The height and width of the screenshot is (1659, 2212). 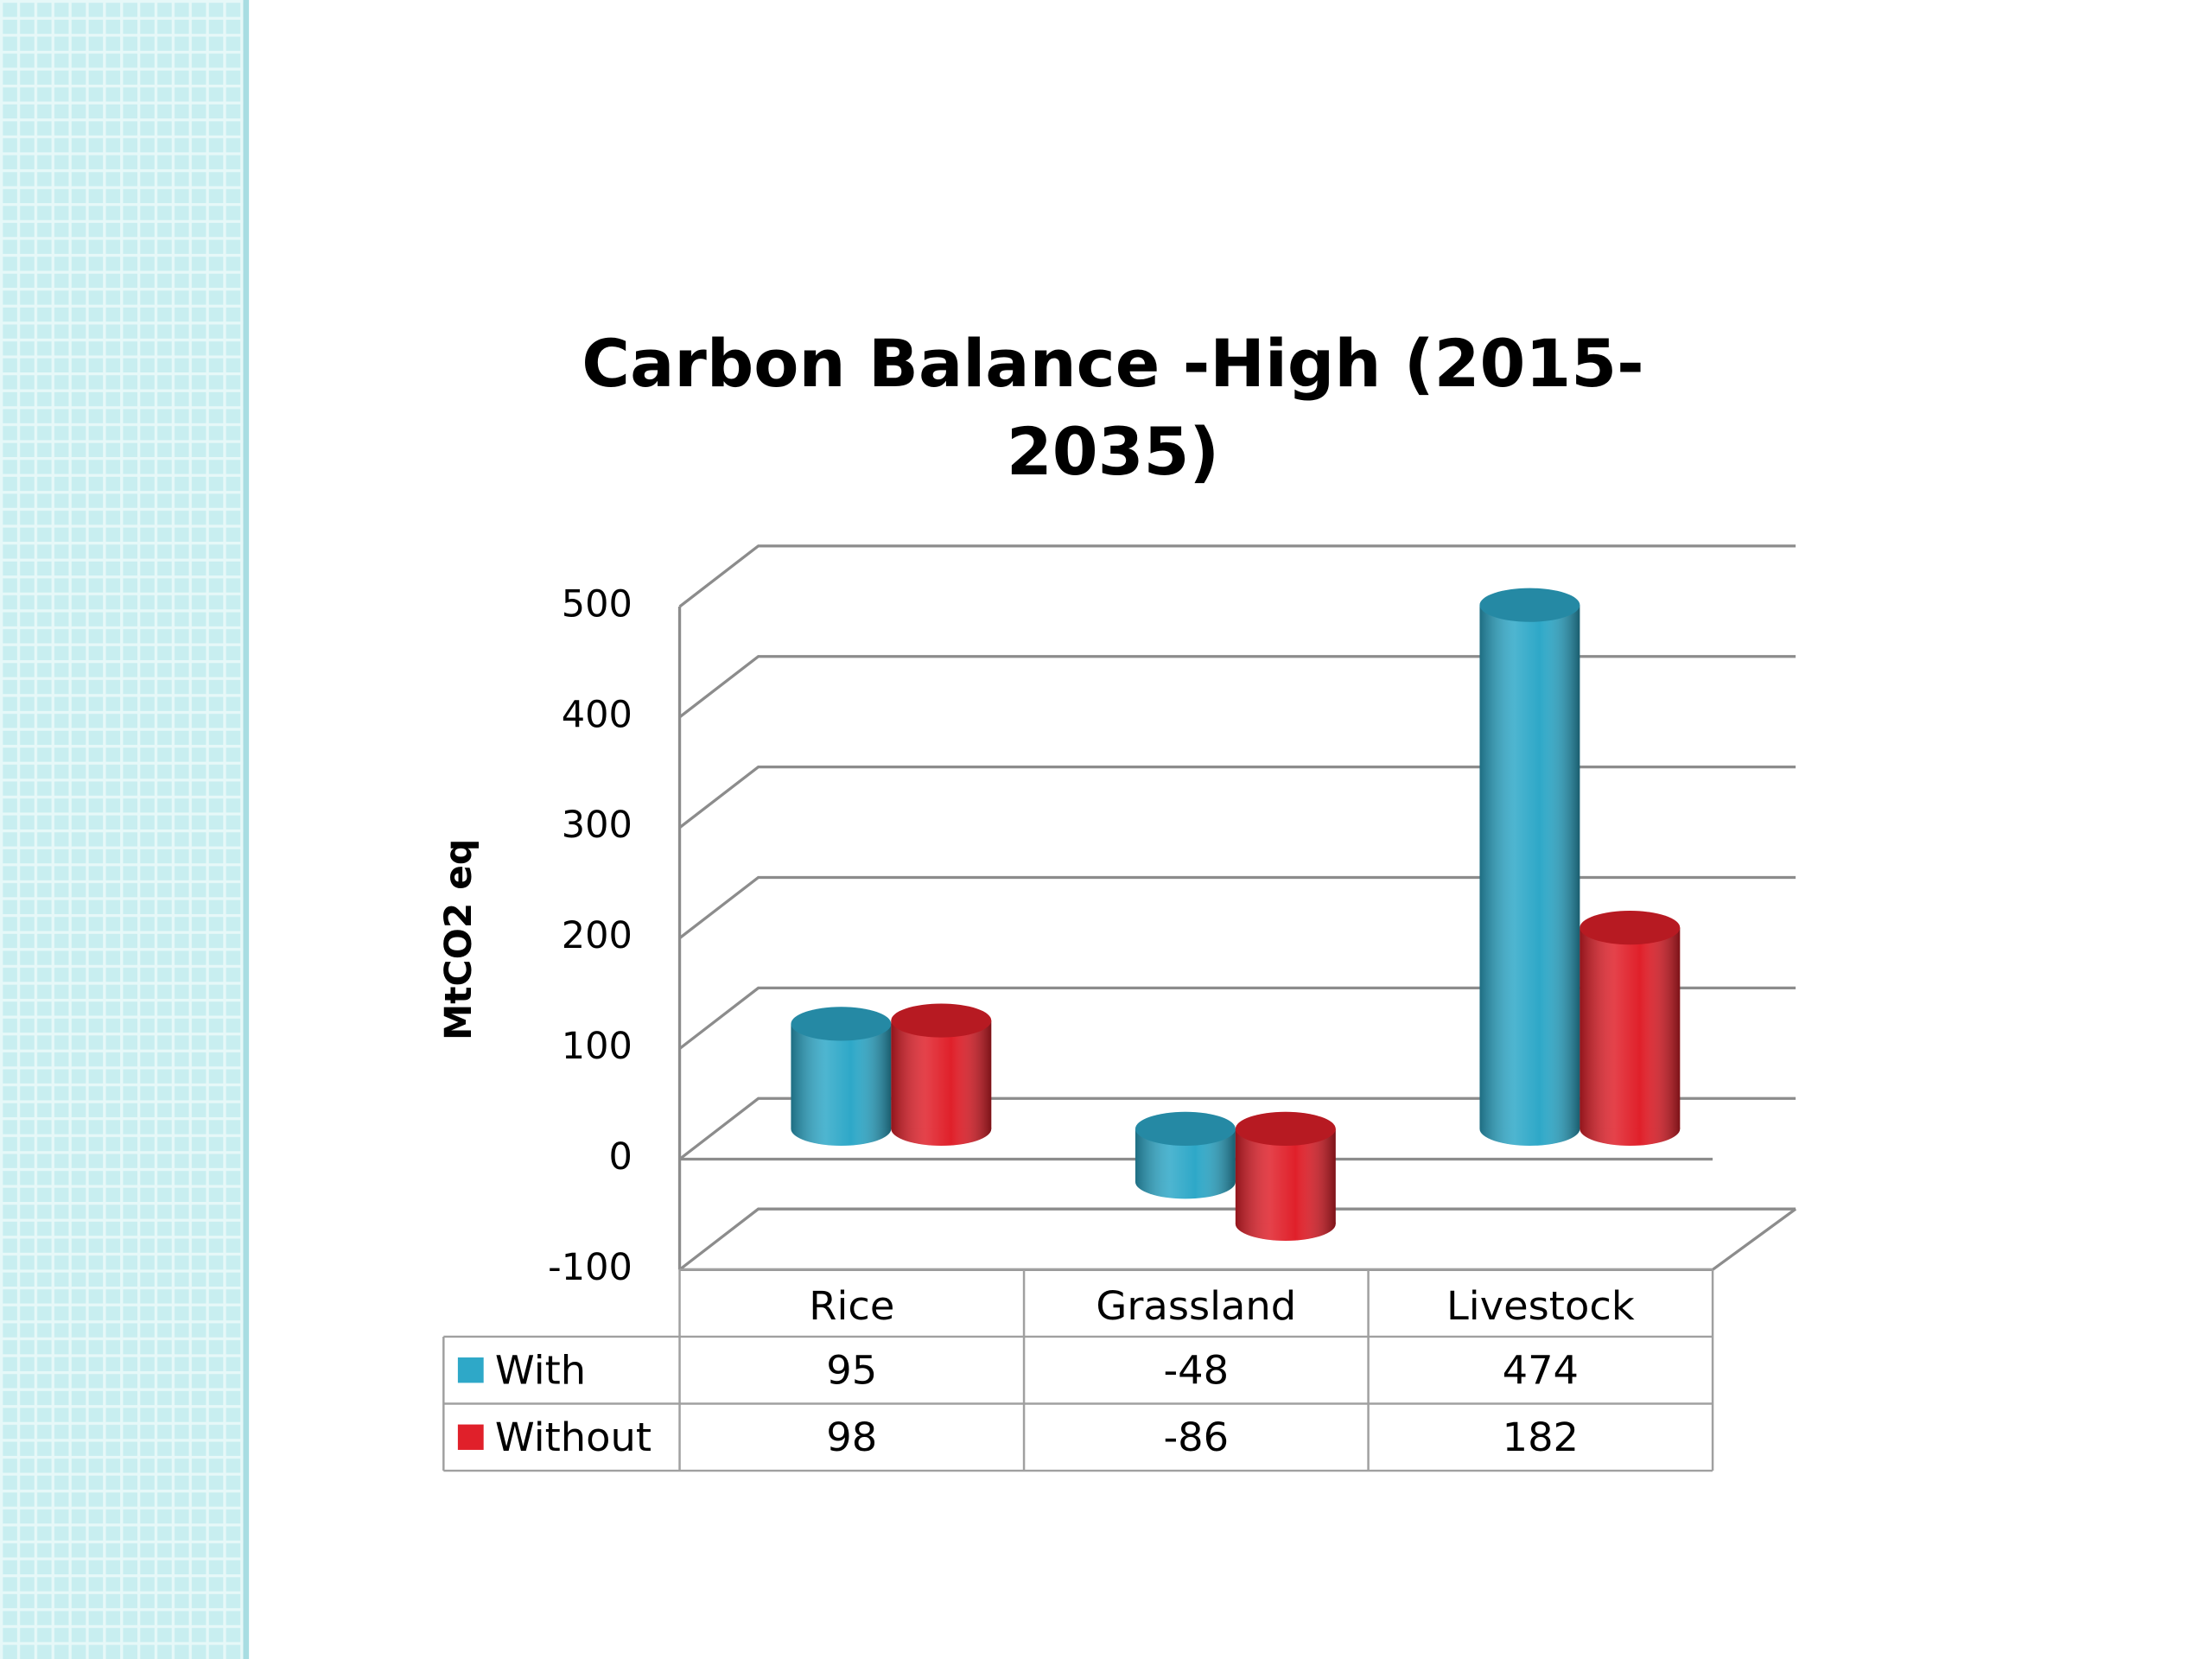 What do you see at coordinates (123, 829) in the screenshot?
I see `side-strip` at bounding box center [123, 829].